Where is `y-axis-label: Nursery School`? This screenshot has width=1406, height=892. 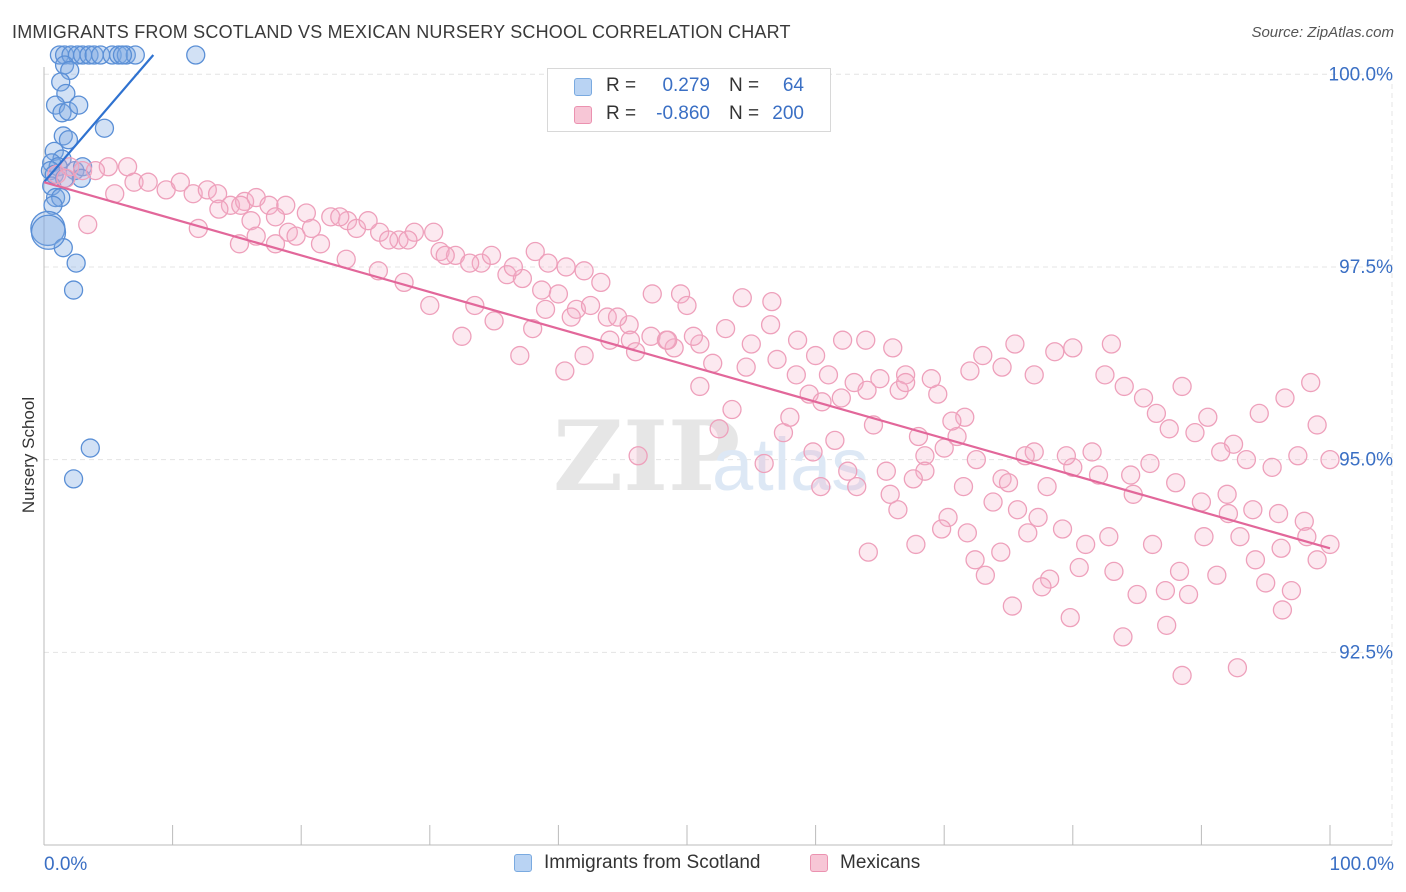 y-axis-label: Nursery School is located at coordinates (28, 455).